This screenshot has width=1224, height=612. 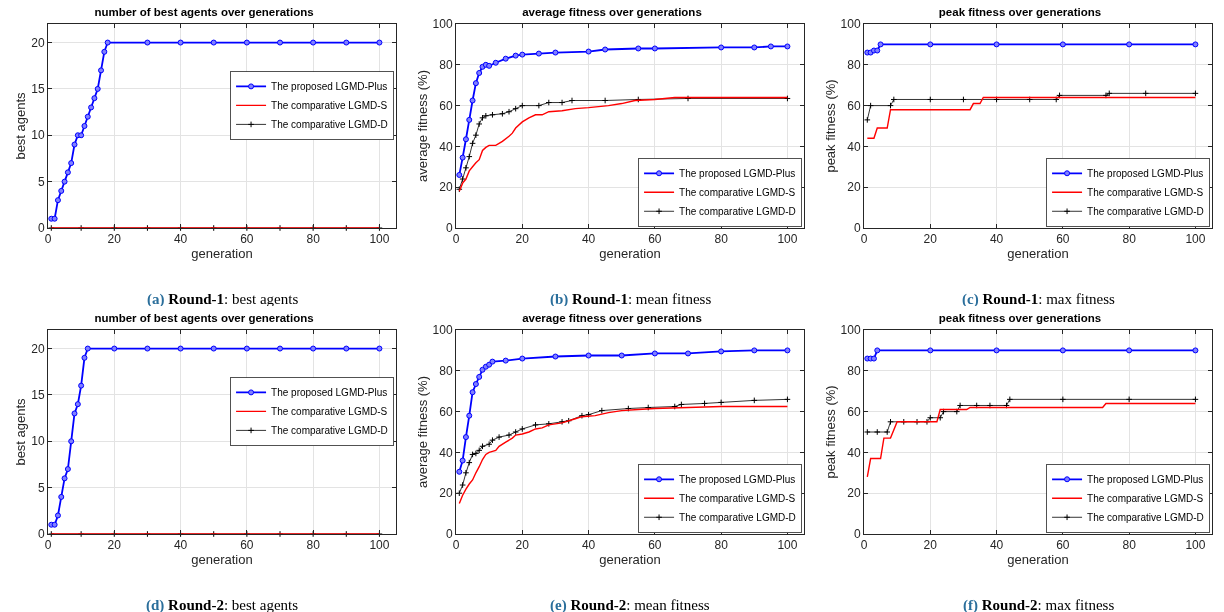 I want to click on legend-label: The proposed LGMD-Plus, so click(x=737, y=174).